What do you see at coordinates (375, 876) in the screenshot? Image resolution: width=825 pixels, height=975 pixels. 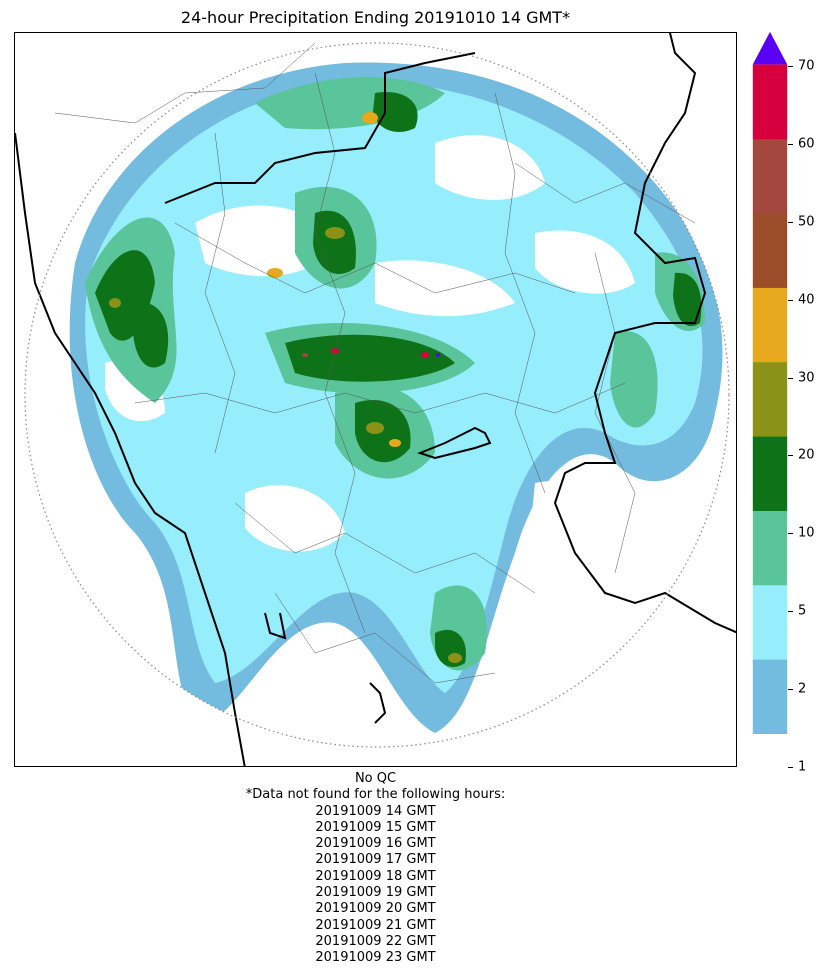 I see `missing-hour-item: 20191009 18 GMT` at bounding box center [375, 876].